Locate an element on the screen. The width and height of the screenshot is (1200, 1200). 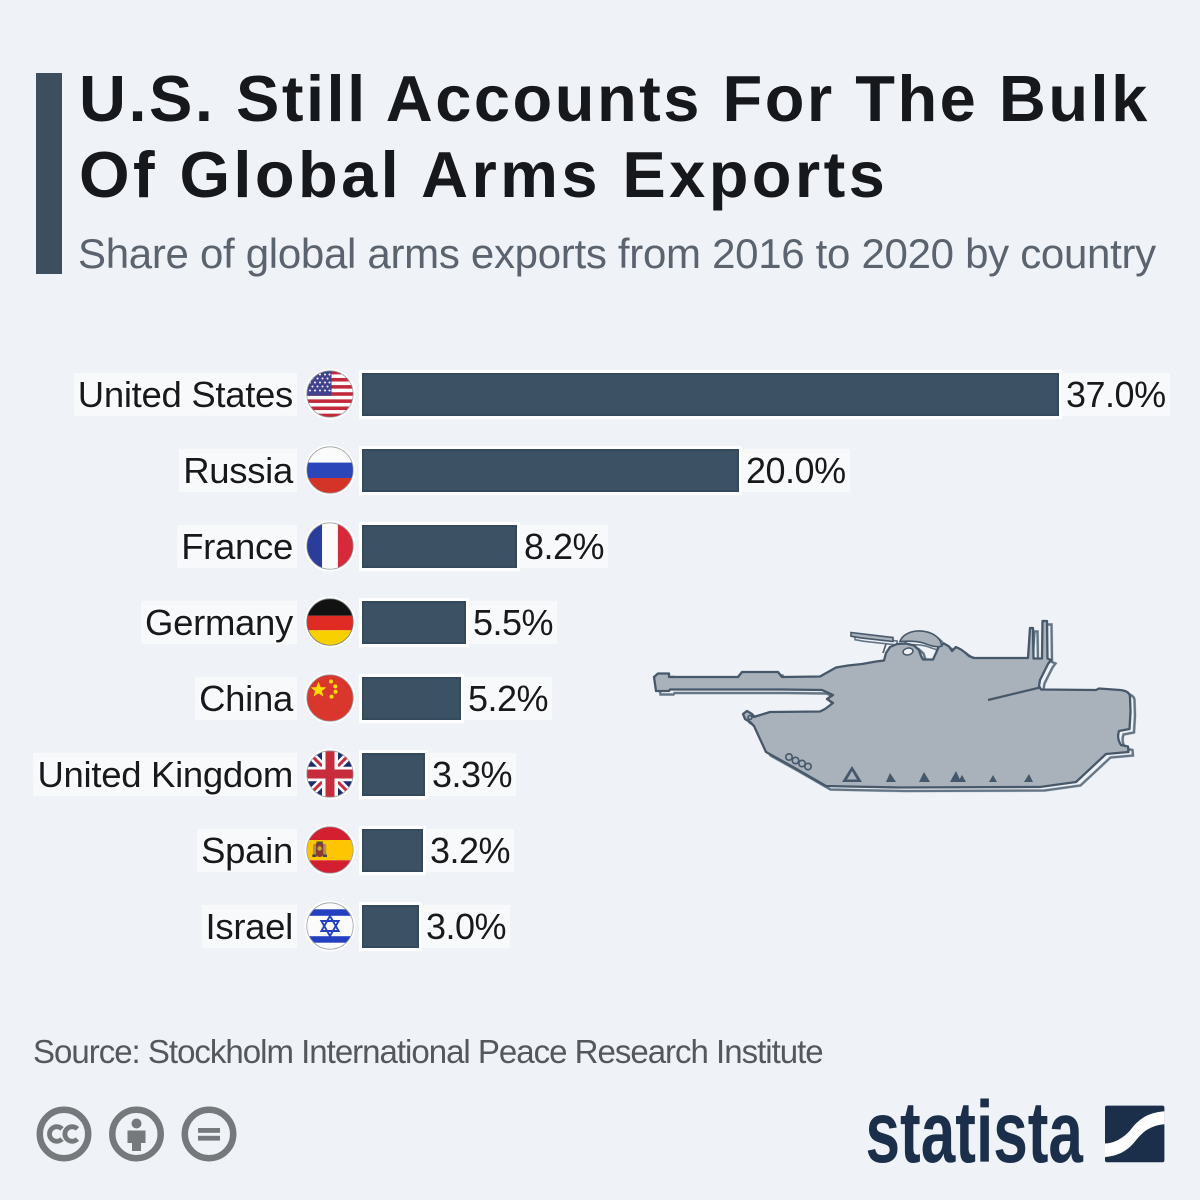
svg-text: statista is located at coordinates (975, 1134).